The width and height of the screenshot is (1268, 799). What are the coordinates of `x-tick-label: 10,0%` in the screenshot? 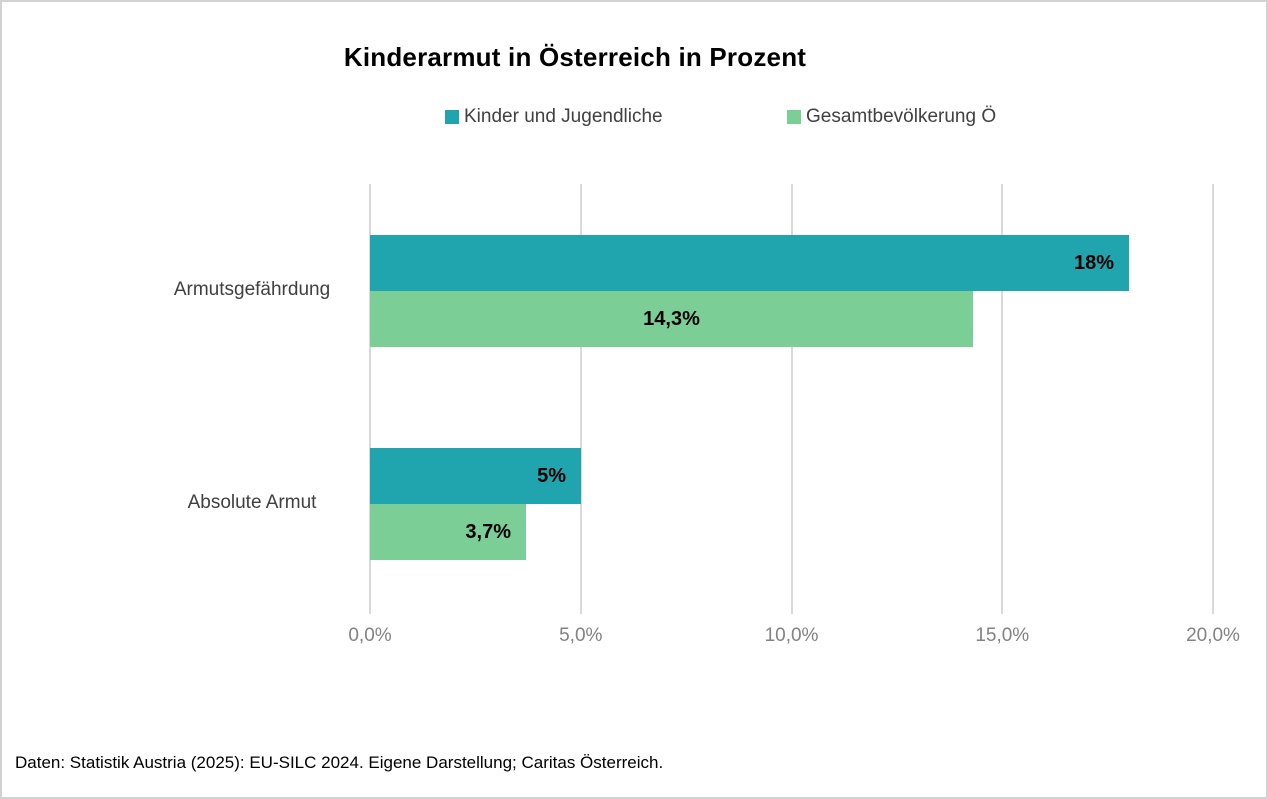 It's located at (791, 635).